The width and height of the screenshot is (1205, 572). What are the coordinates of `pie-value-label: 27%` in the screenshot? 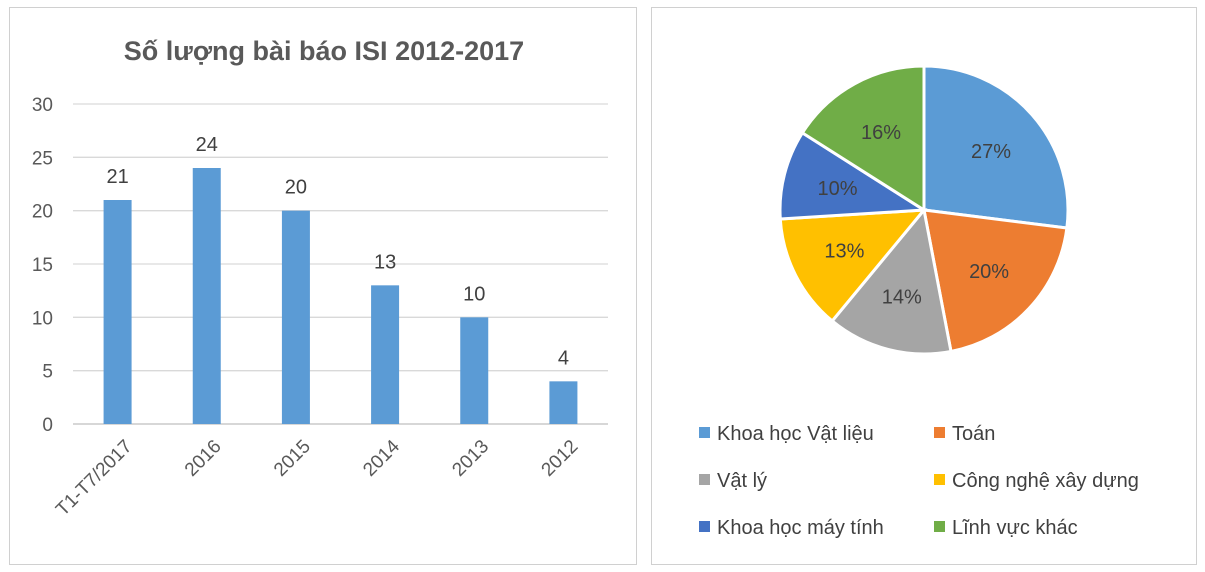 It's located at (991, 152).